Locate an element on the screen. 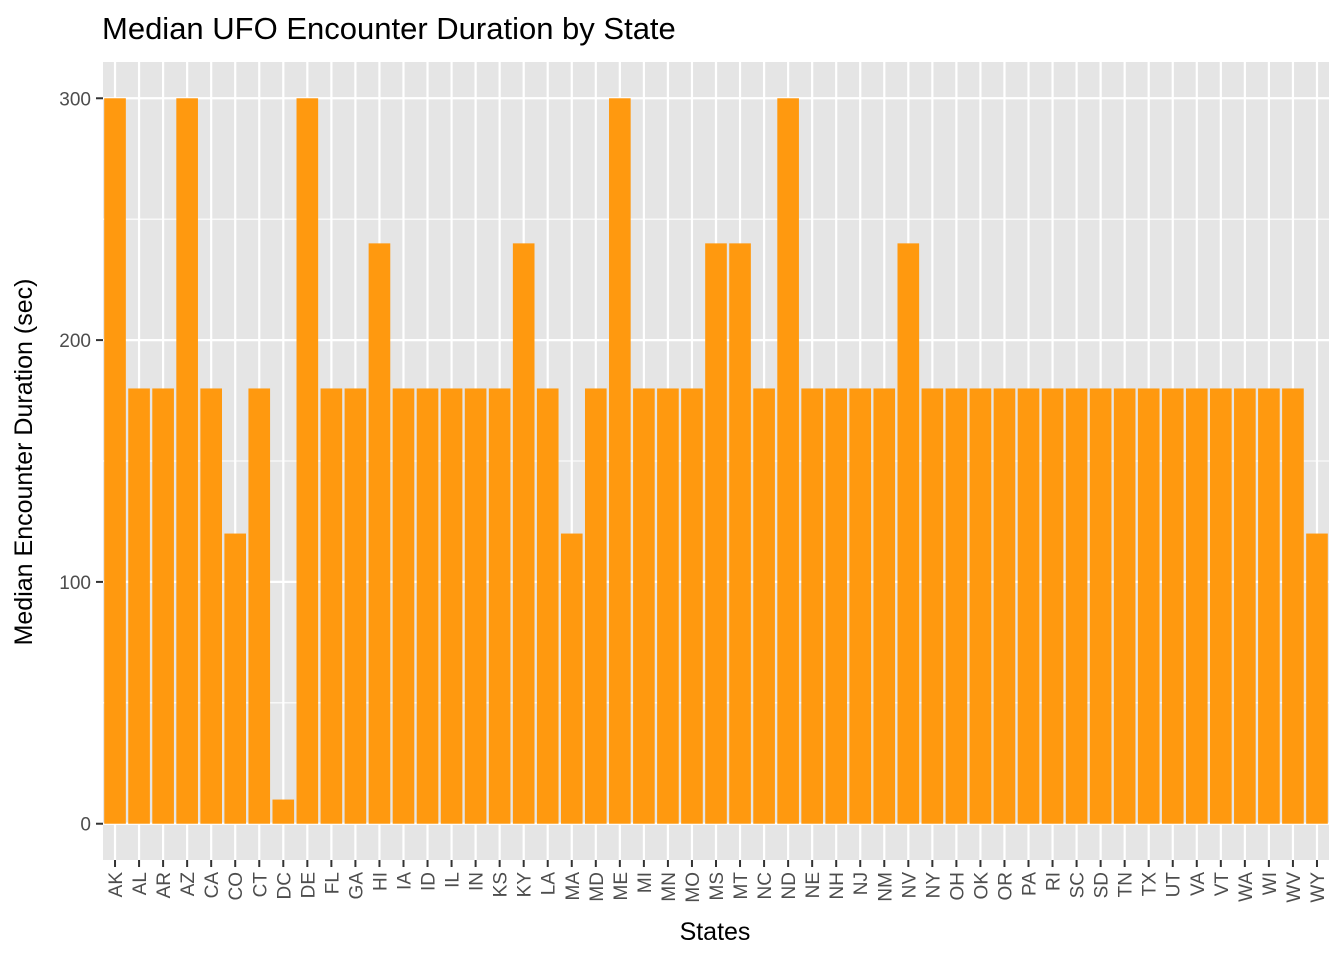 The height and width of the screenshot is (960, 1344). x-tick-label: WY is located at coordinates (1318, 887).